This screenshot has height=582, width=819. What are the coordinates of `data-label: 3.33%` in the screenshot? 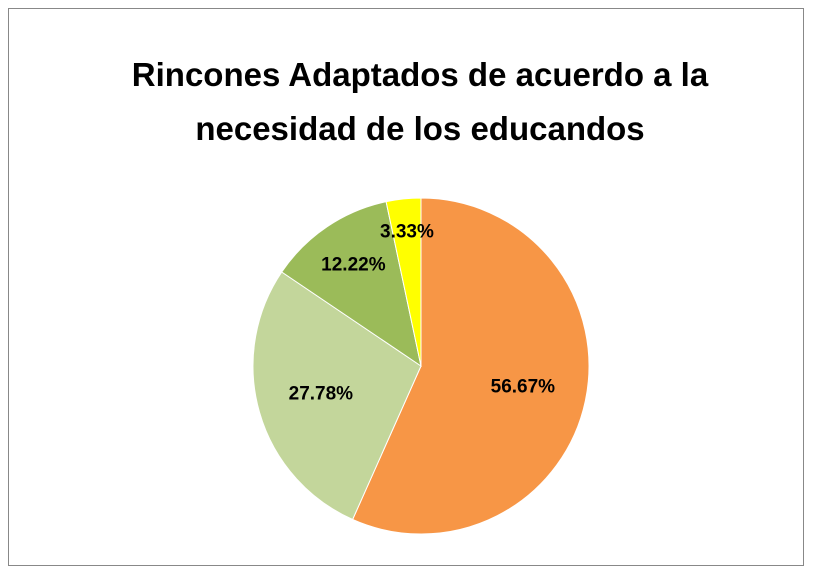 It's located at (407, 231).